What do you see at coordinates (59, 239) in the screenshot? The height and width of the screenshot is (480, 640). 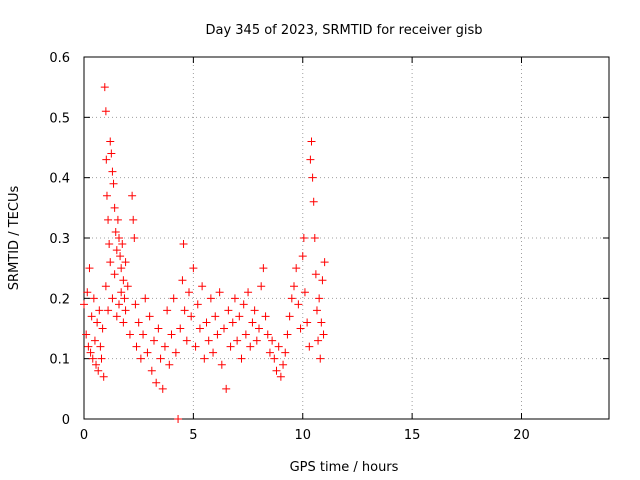 I see `y-tick-label: 0.3` at bounding box center [59, 239].